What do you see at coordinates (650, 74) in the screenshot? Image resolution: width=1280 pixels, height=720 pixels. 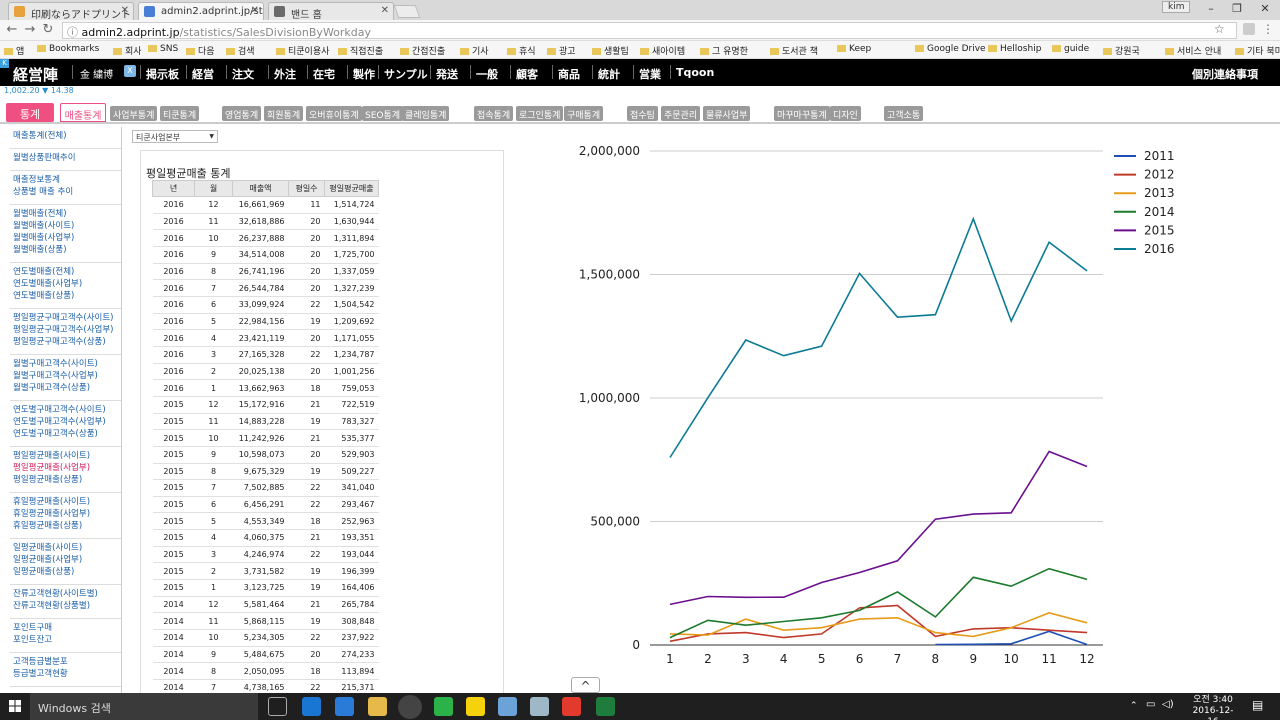 I see `site-menu-item: 営業` at bounding box center [650, 74].